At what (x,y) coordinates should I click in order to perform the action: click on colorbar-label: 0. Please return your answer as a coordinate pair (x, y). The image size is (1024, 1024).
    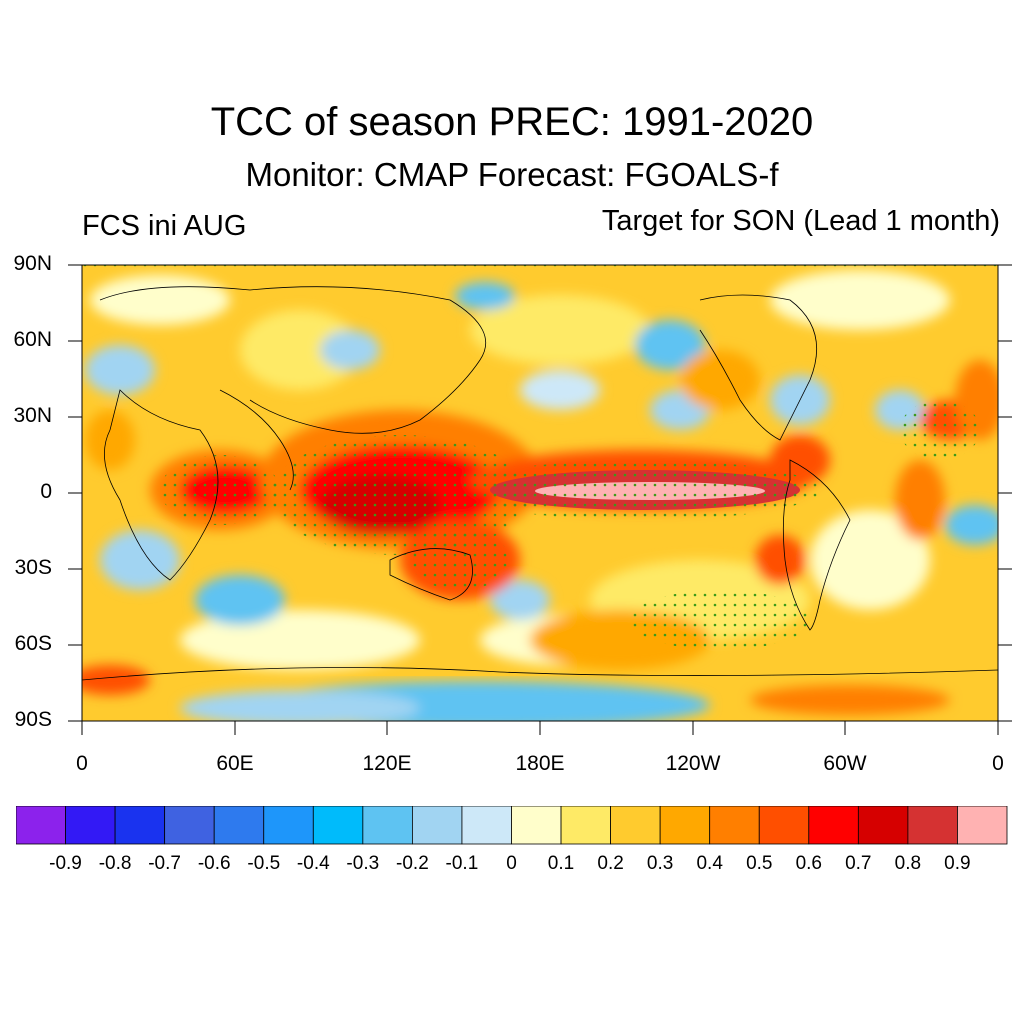
    Looking at the image, I should click on (511, 863).